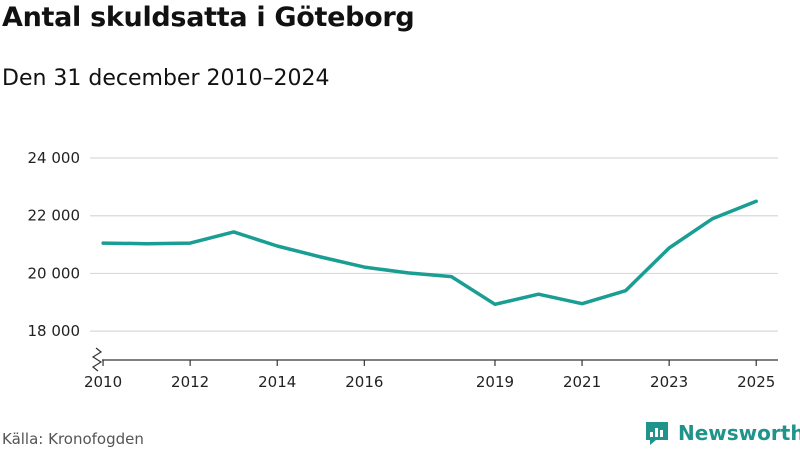 Image resolution: width=800 pixels, height=450 pixels. I want to click on x-tick-label: 2016, so click(364, 382).